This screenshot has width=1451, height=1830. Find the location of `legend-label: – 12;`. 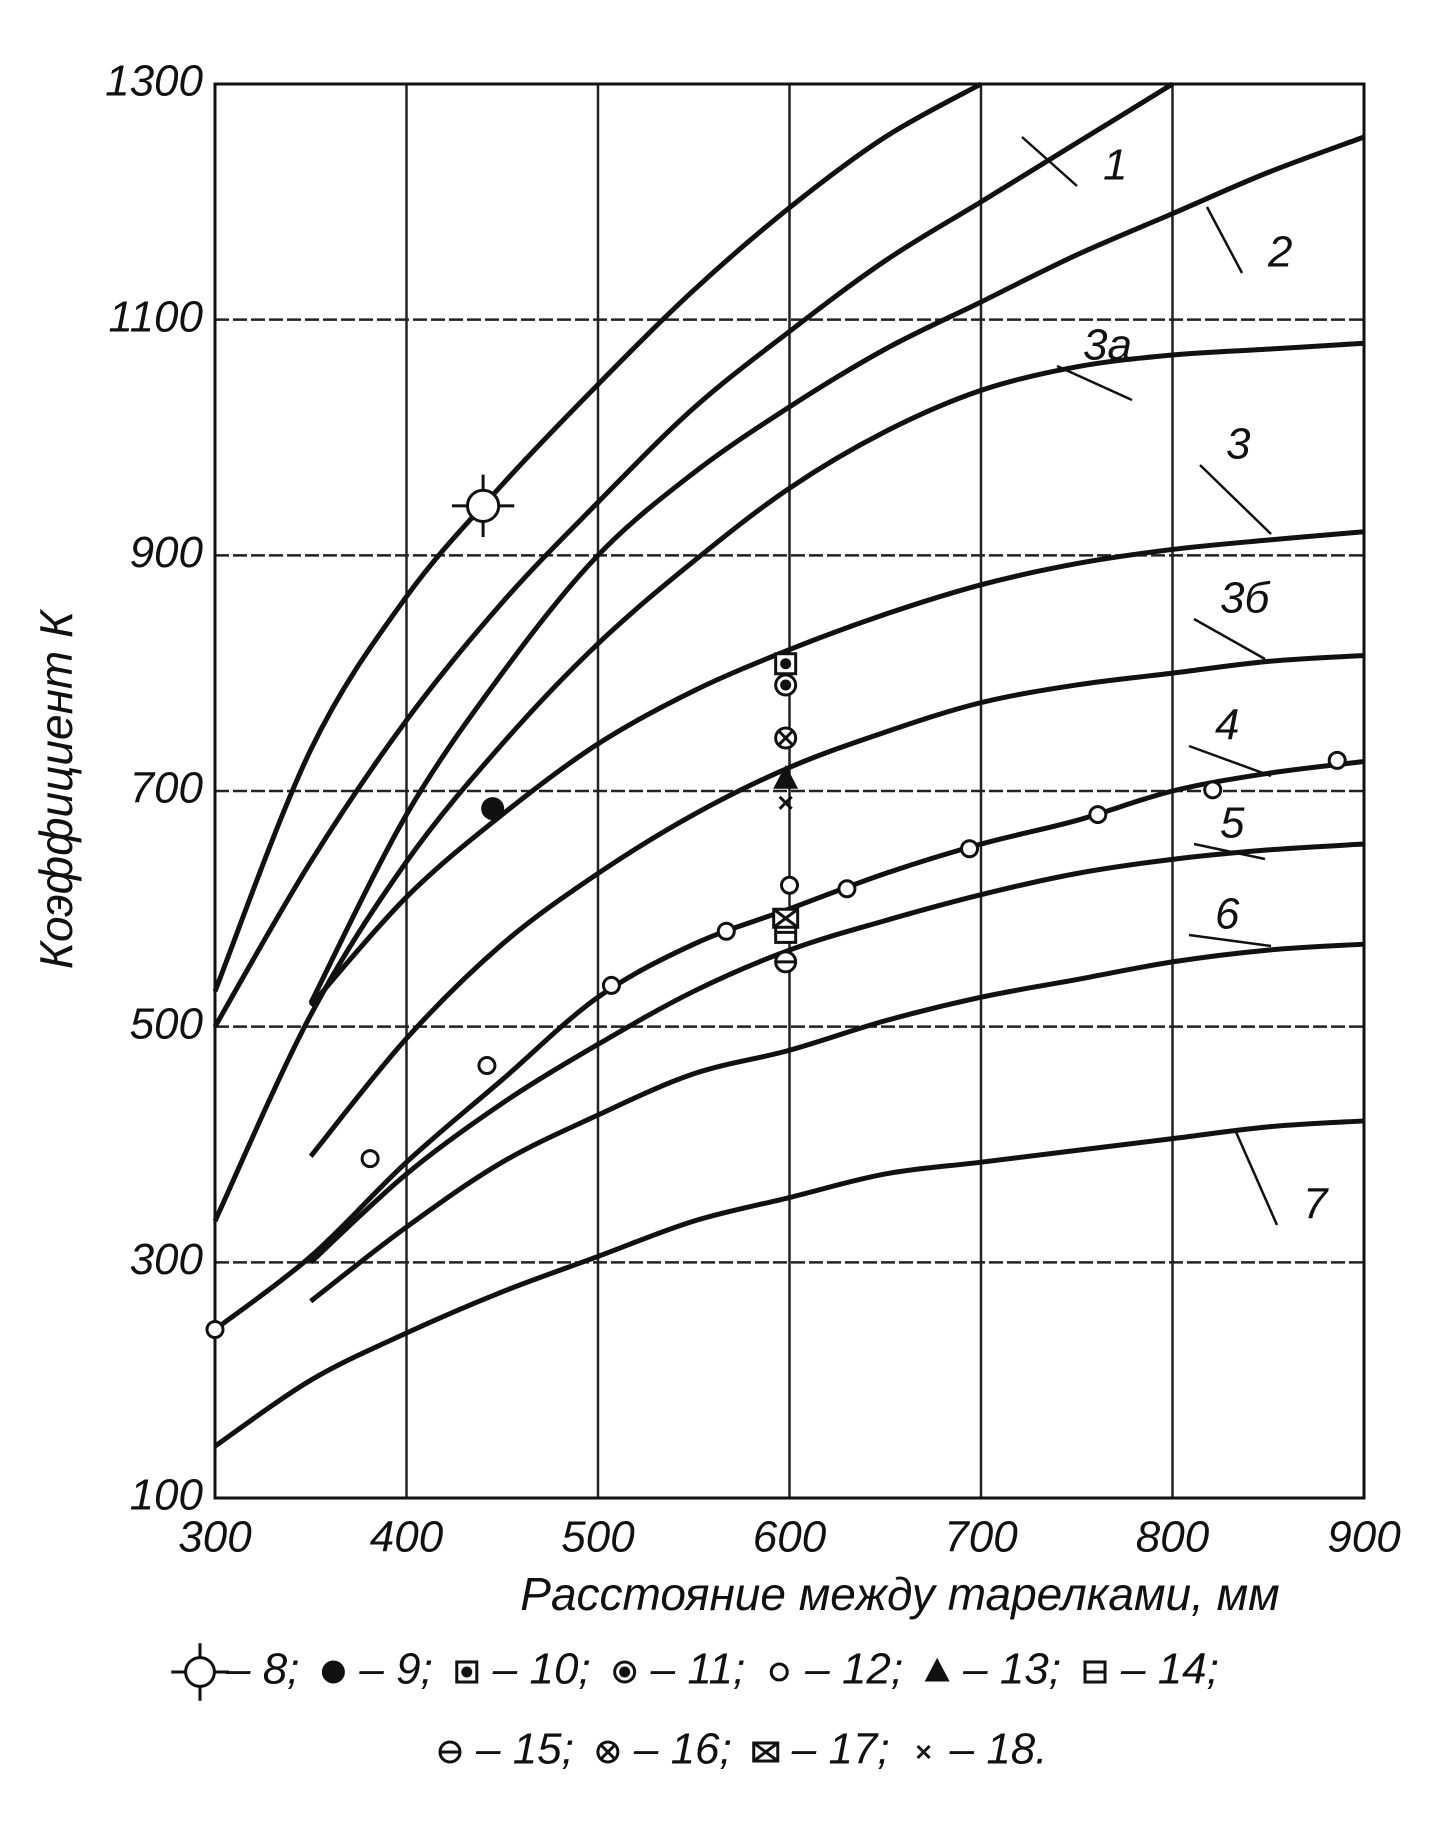

legend-label: – 12; is located at coordinates (853, 1669).